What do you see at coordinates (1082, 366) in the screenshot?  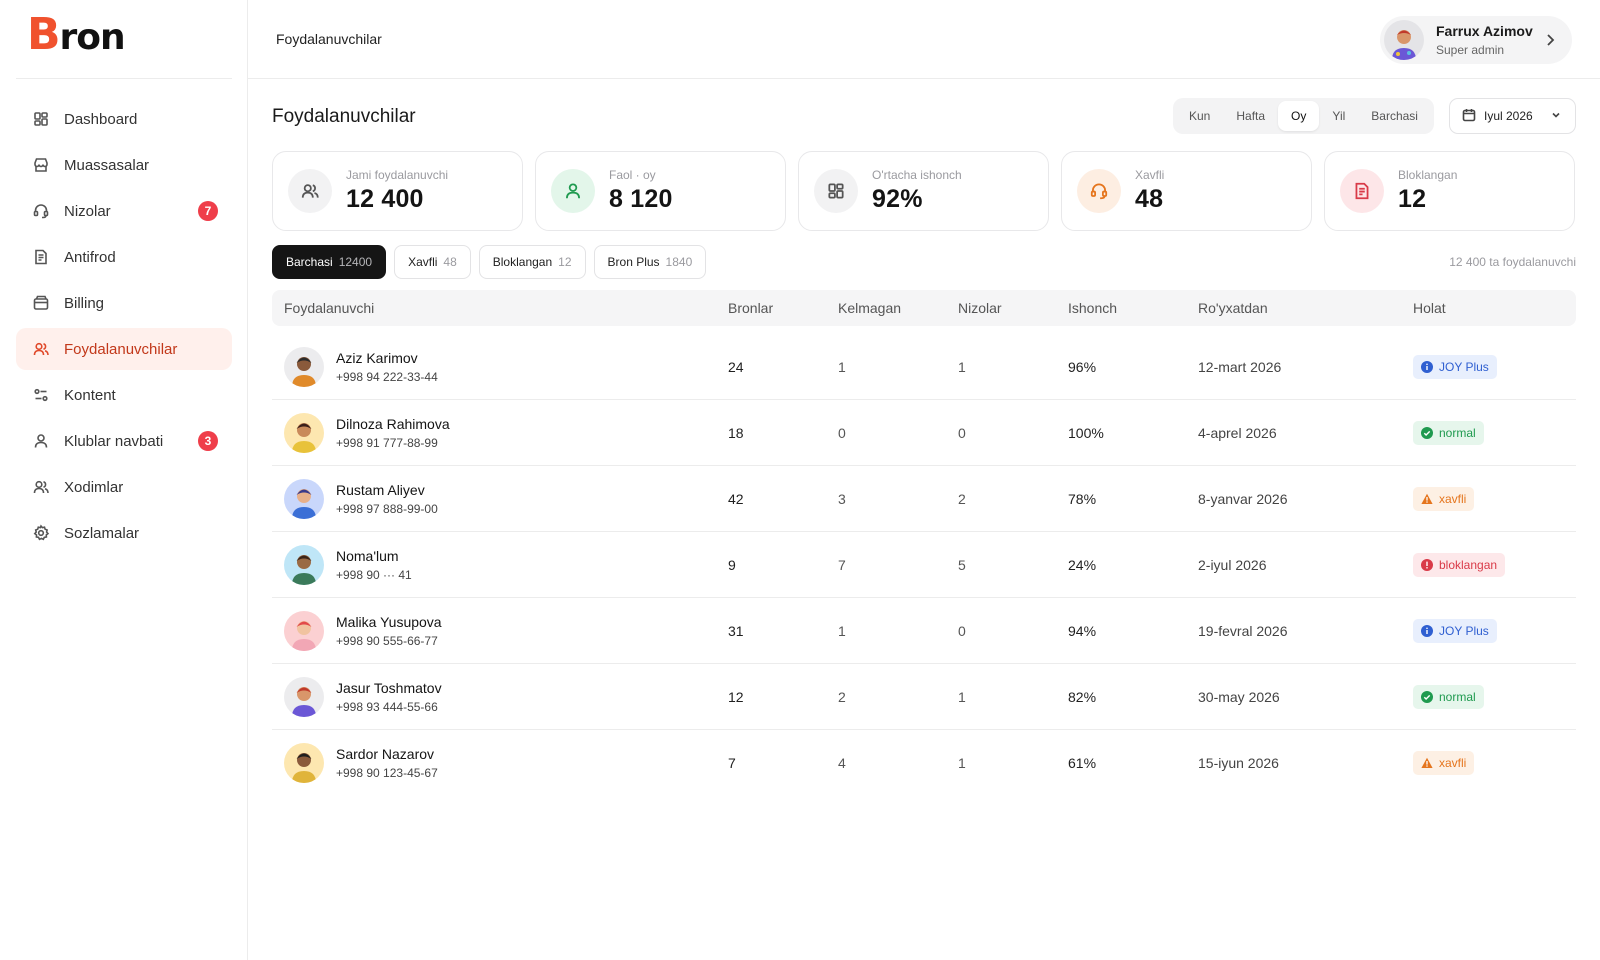 I see `cell-trust: 96%` at bounding box center [1082, 366].